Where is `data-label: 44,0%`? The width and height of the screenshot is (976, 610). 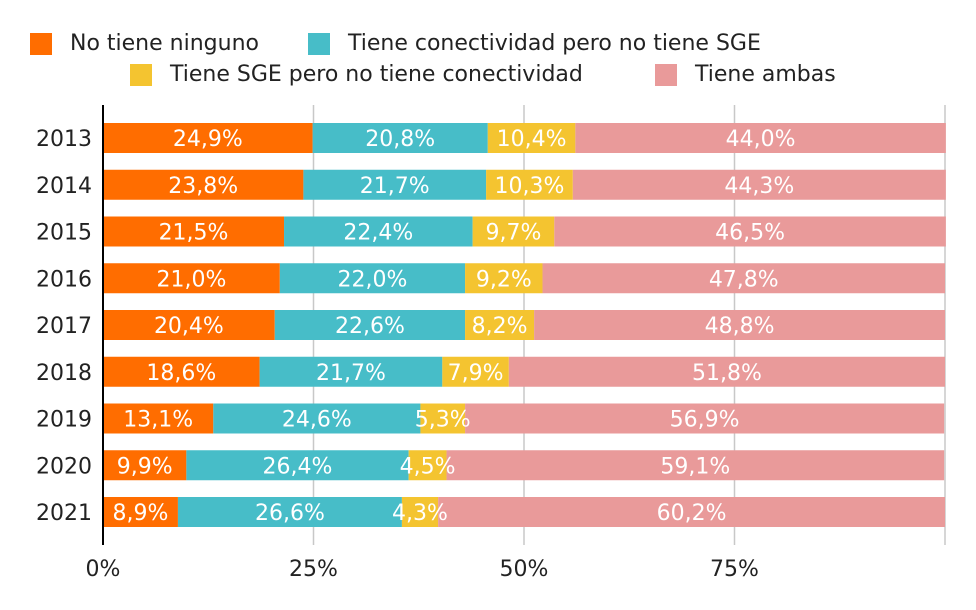
data-label: 44,0% is located at coordinates (761, 139).